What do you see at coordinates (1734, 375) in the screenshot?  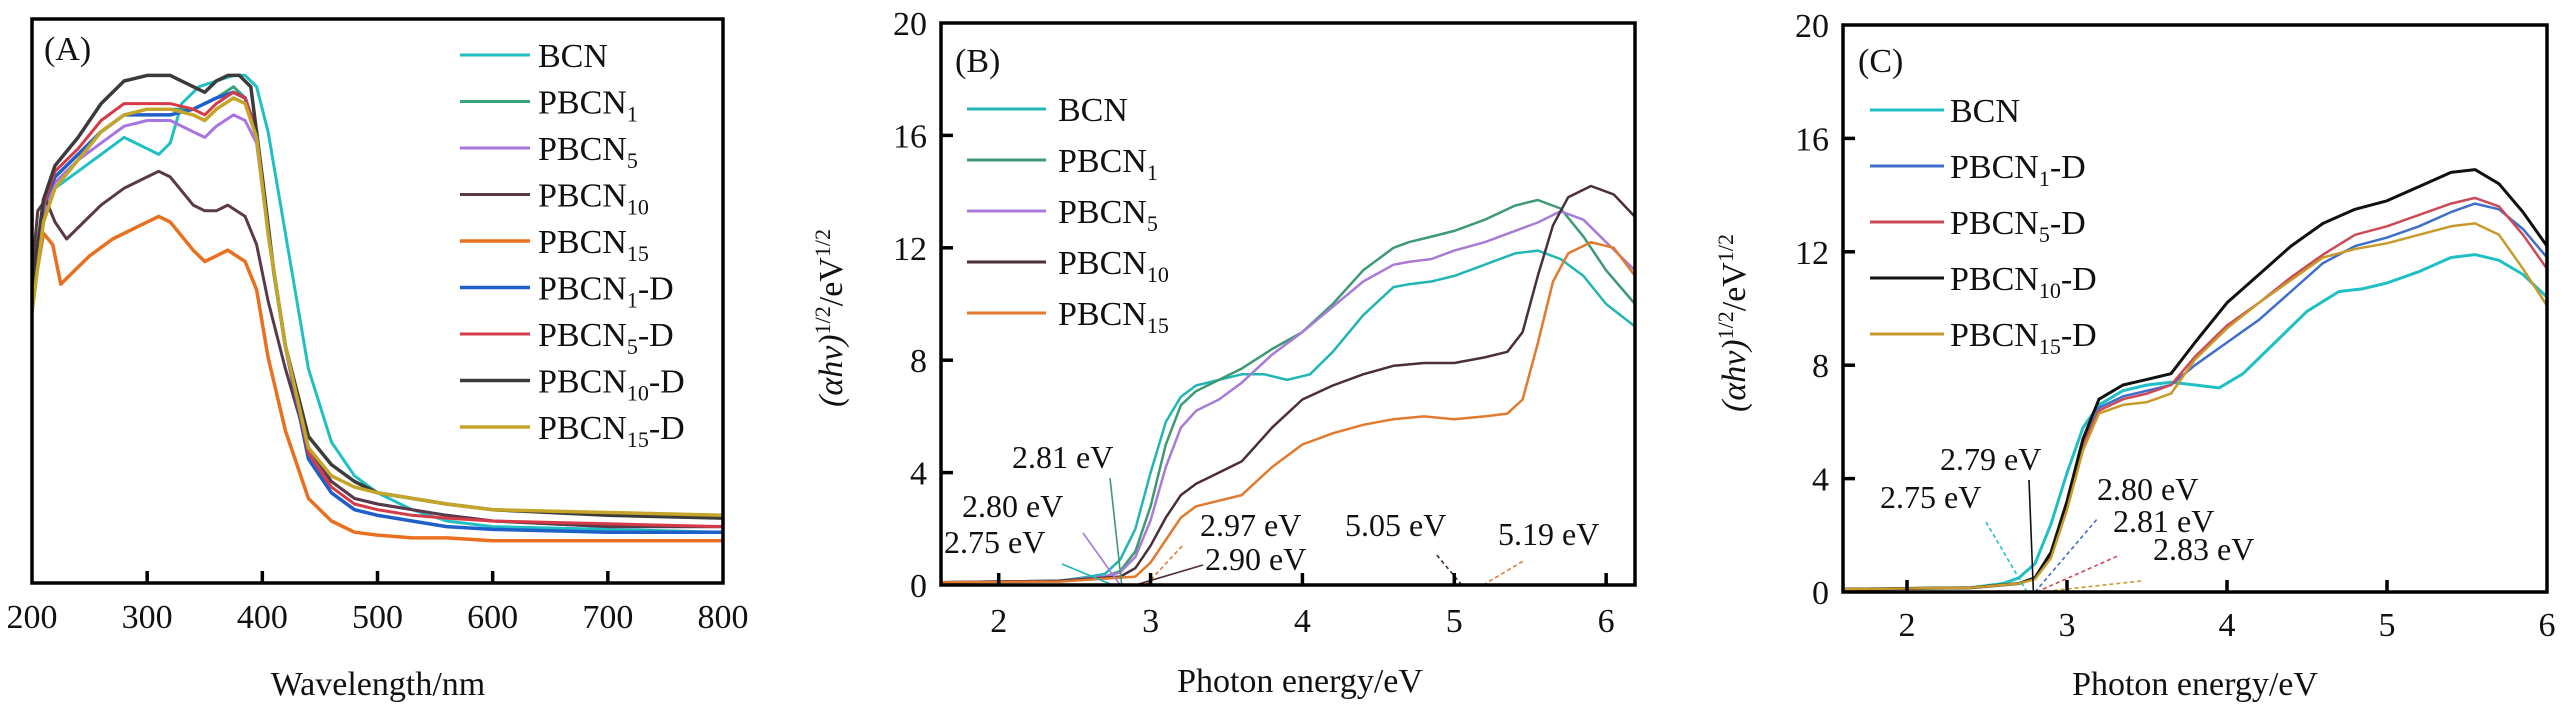 I see `panel-c-ylabel-main: (αhv)` at bounding box center [1734, 375].